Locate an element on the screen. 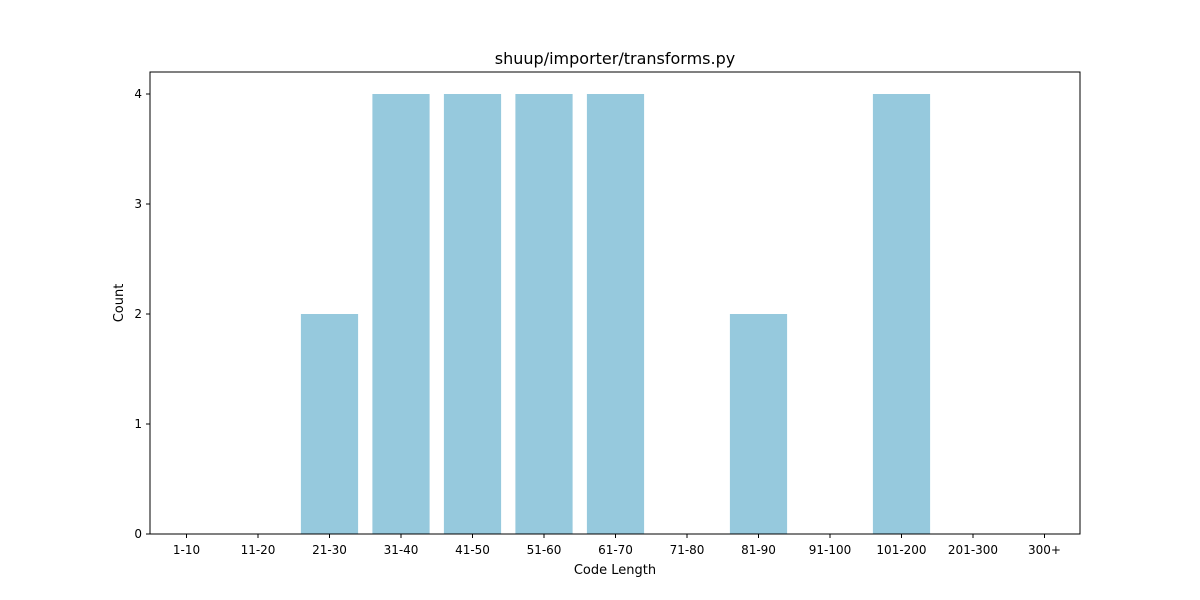  x-tick-label-4: 41-50 is located at coordinates (472, 550).